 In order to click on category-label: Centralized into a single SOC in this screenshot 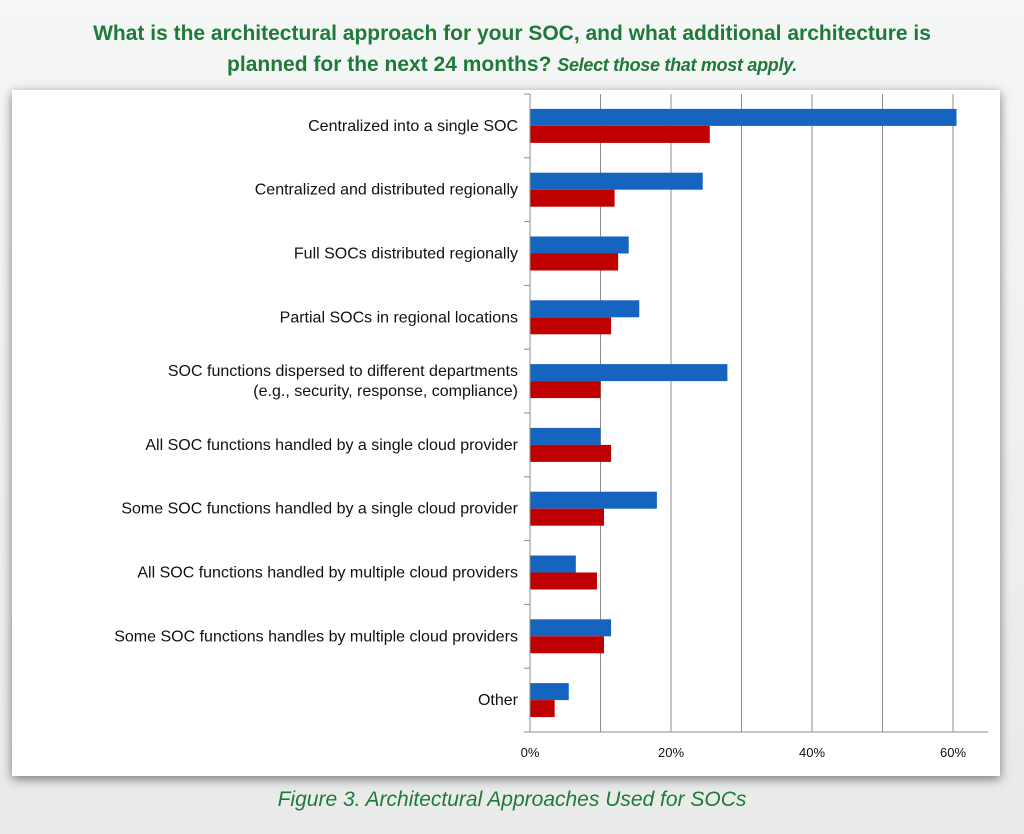, I will do `click(413, 126)`.